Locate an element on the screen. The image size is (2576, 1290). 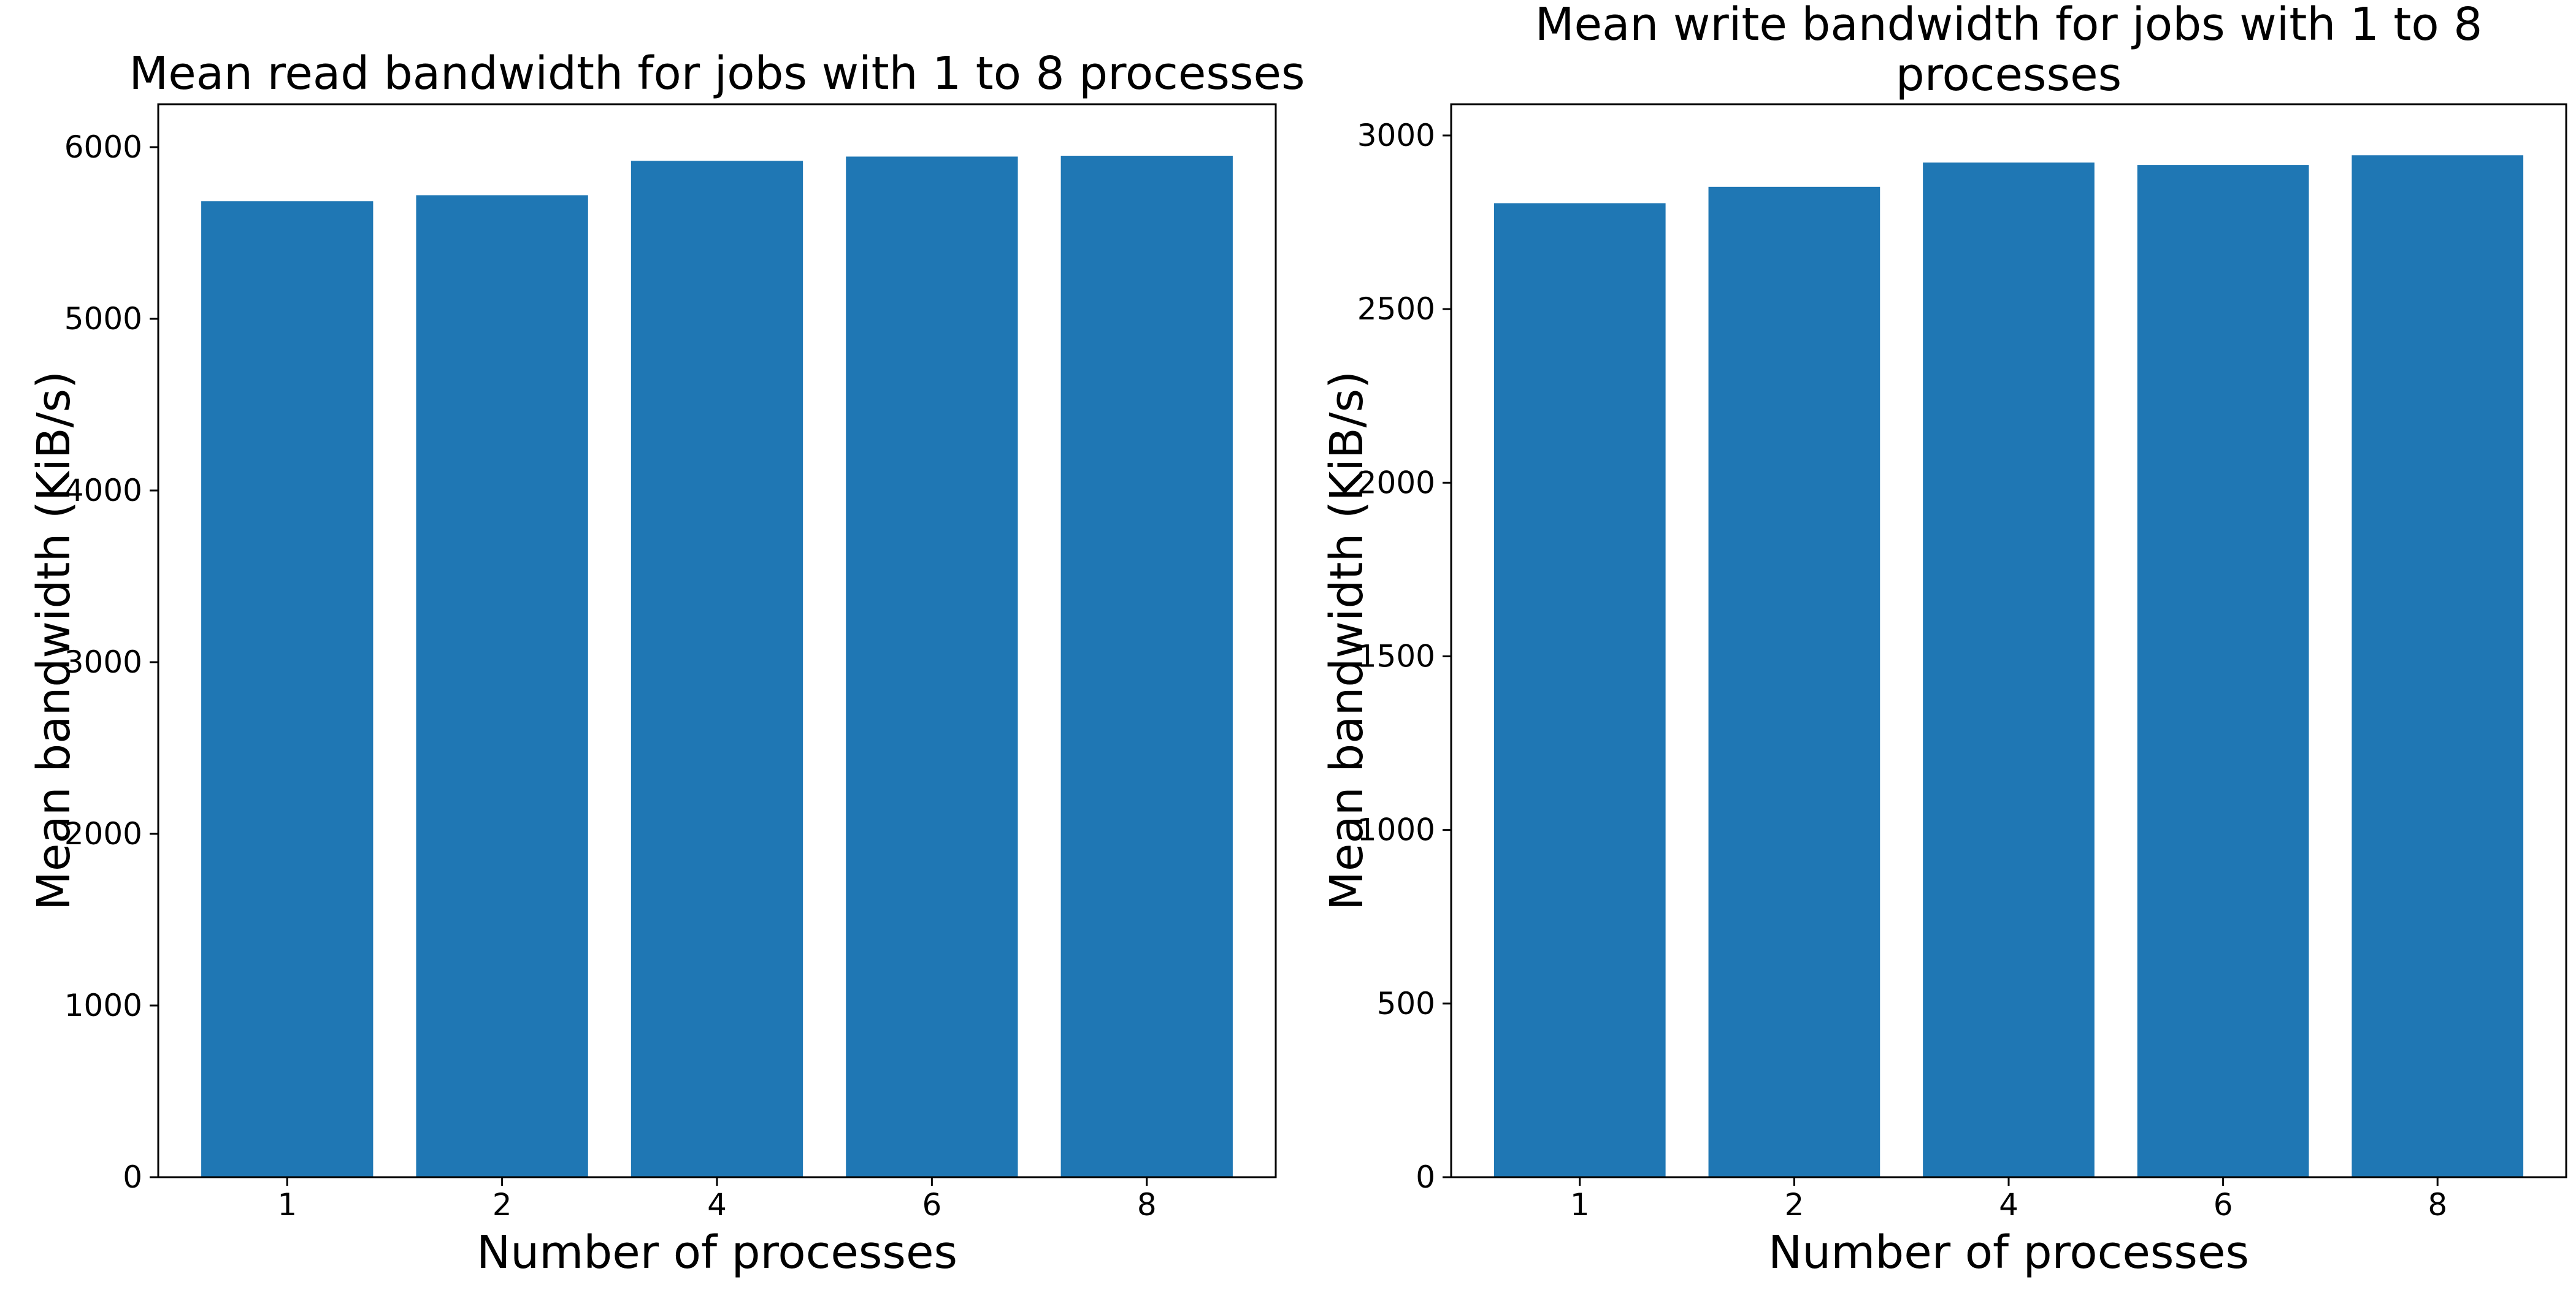
write-ytick-label: 500 is located at coordinates (1406, 1003).